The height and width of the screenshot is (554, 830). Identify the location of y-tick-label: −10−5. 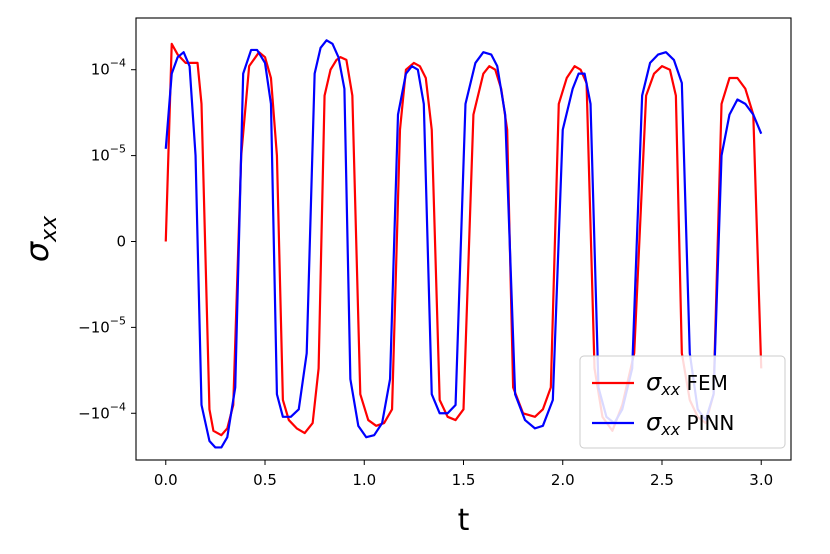
(102, 325).